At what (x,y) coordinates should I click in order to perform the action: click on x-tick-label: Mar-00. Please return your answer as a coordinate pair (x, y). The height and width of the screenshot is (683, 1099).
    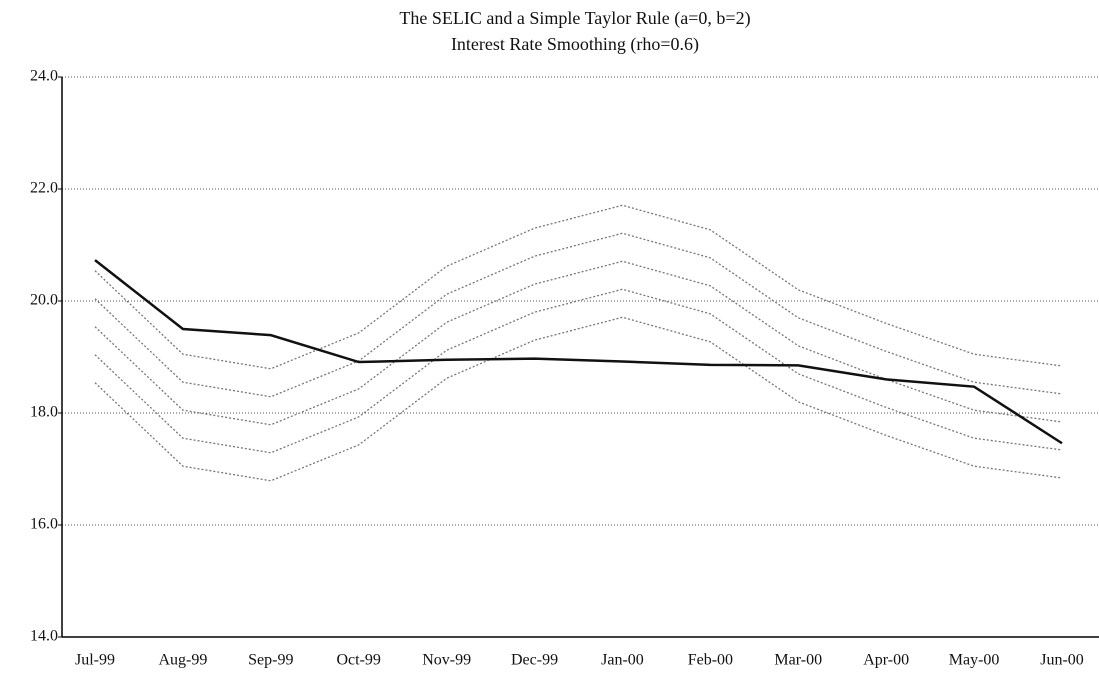
    Looking at the image, I should click on (798, 660).